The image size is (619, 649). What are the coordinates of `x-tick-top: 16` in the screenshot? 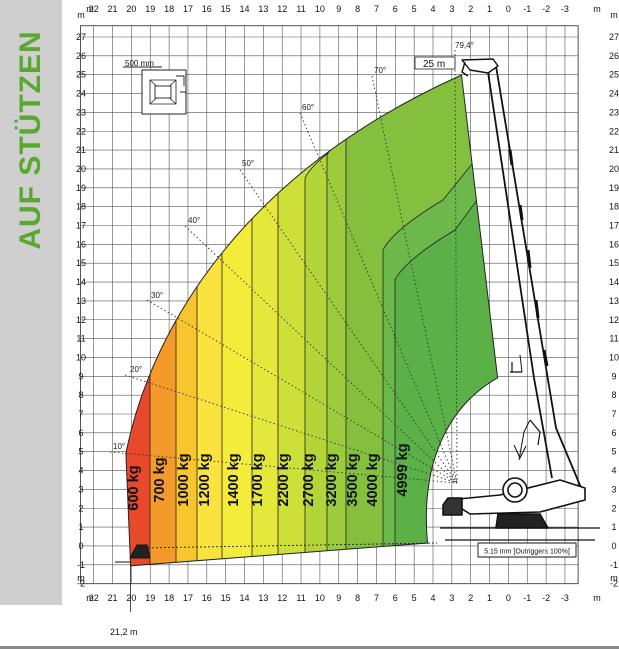 It's located at (207, 9).